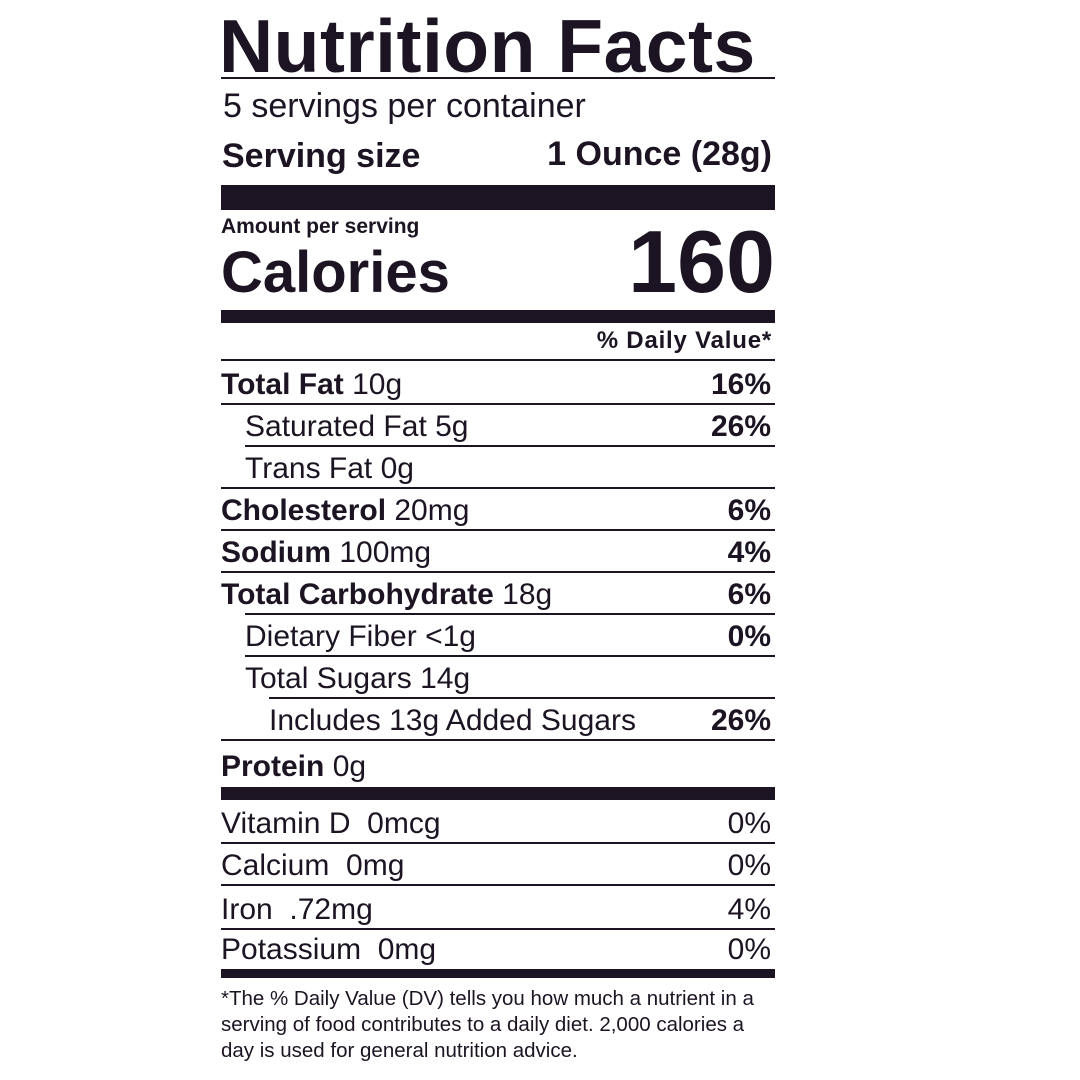 This screenshot has height=1080, width=1080. I want to click on nutrient-name: Total Fat, so click(282, 384).